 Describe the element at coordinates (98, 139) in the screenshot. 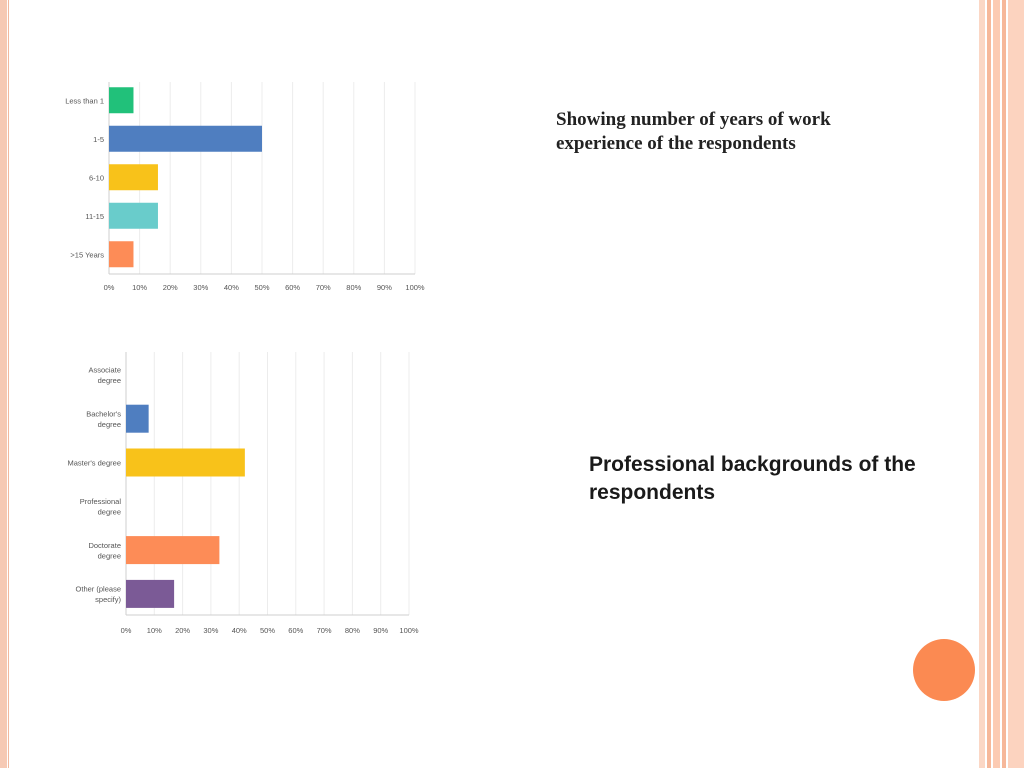

I see `category-label: 1-5` at that location.